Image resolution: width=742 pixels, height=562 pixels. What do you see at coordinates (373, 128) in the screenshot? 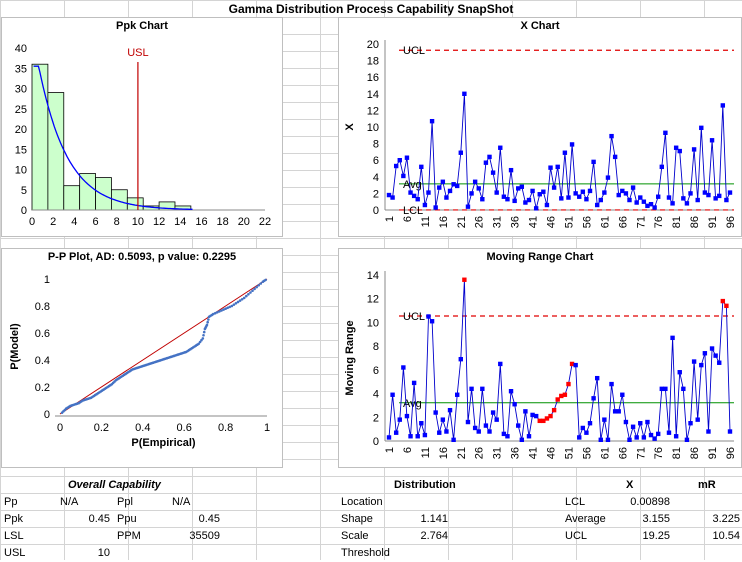
I see `xchart-y-tick: 10` at bounding box center [373, 128].